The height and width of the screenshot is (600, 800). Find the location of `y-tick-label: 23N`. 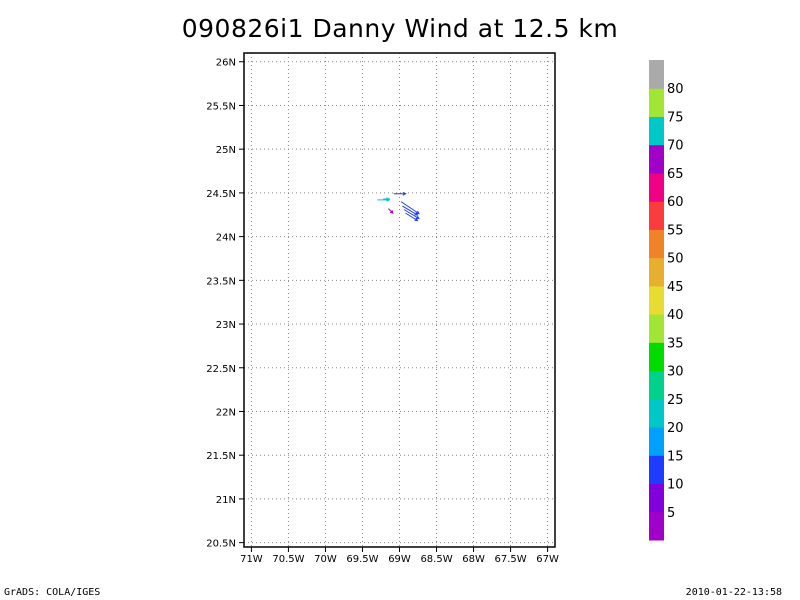

y-tick-label: 23N is located at coordinates (226, 325).